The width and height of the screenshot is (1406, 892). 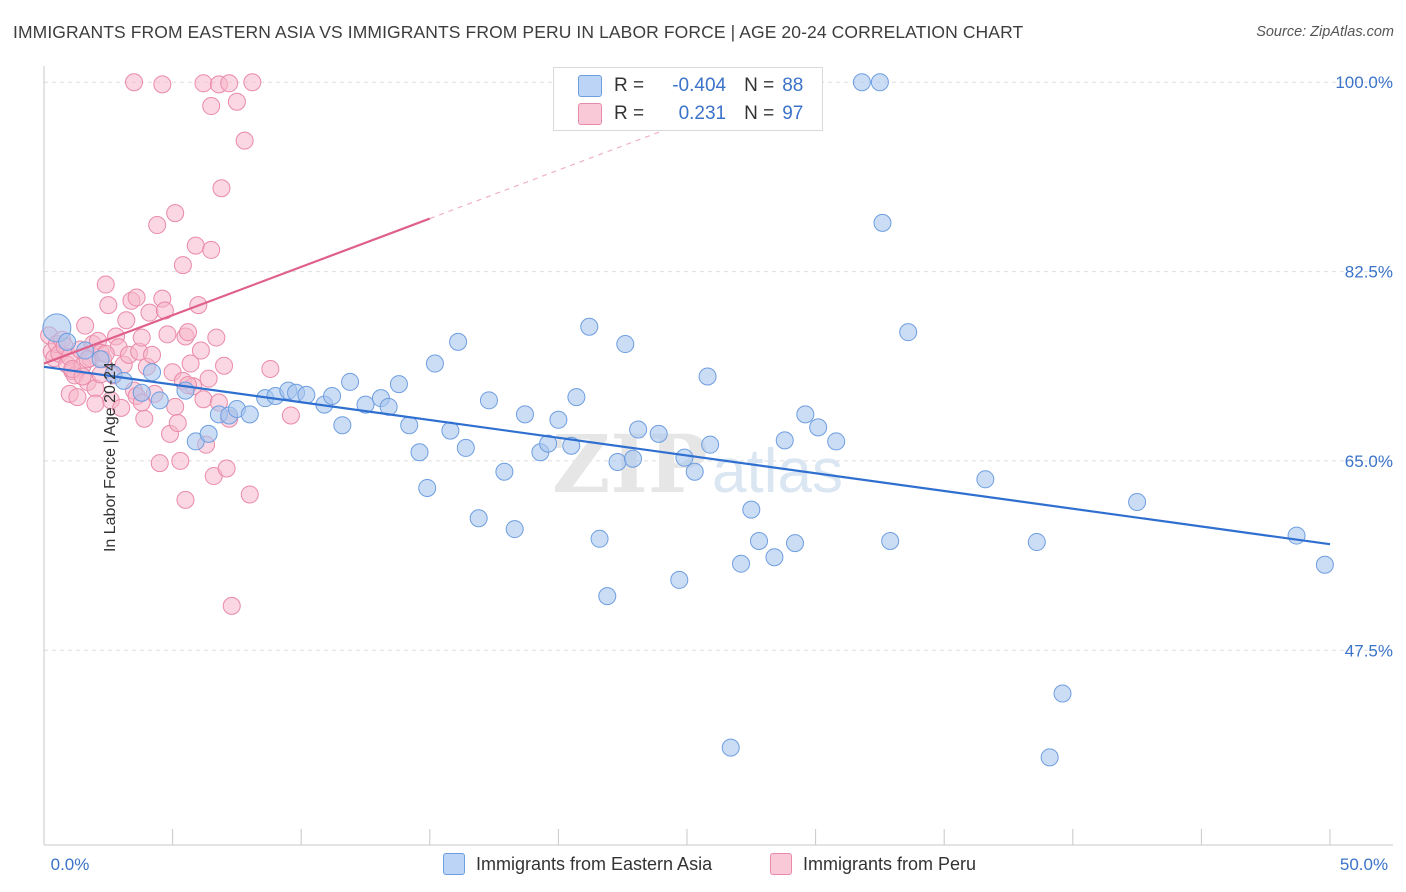 What do you see at coordinates (1369, 650) in the screenshot?
I see `y-tick-label: 47.5%` at bounding box center [1369, 650].